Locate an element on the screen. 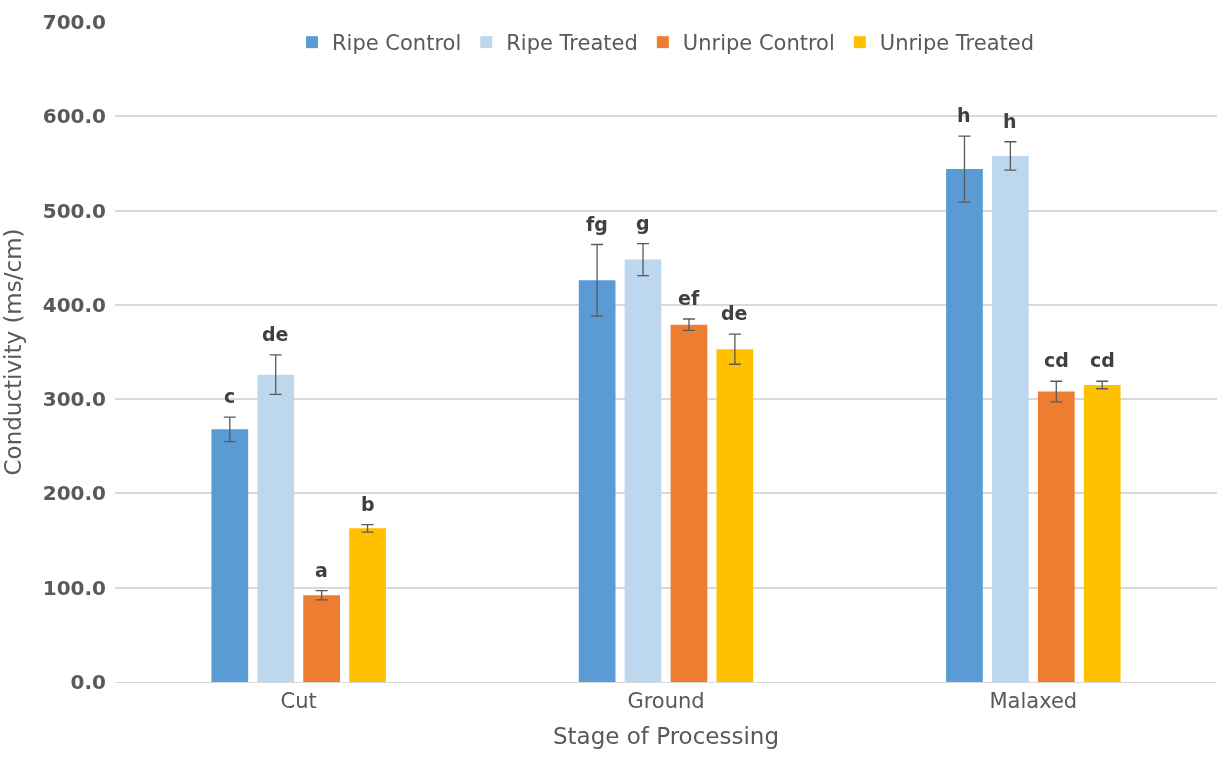 The width and height of the screenshot is (1227, 757). y-axis-title: Conductivity (ms/cm) is located at coordinates (13, 352).